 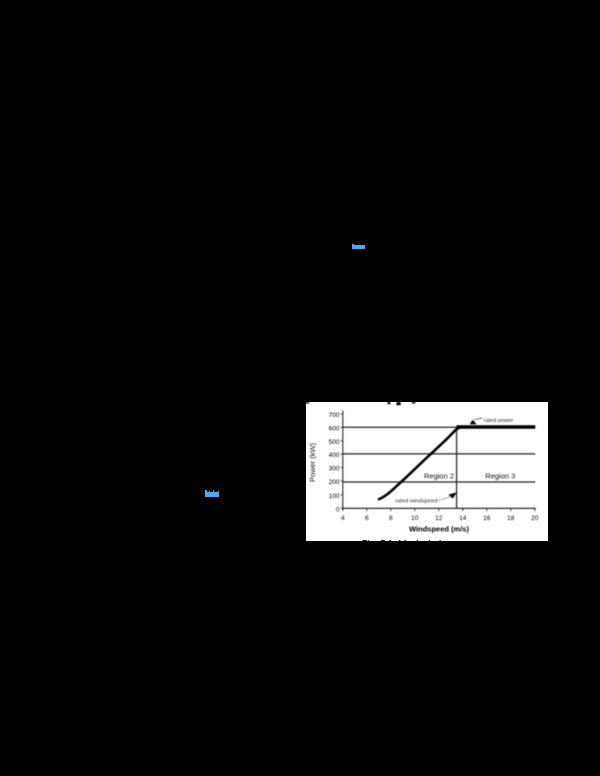 I want to click on svg-text: 4, so click(x=343, y=518).